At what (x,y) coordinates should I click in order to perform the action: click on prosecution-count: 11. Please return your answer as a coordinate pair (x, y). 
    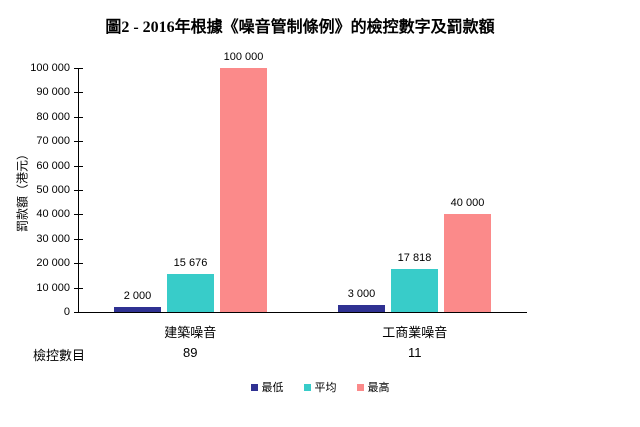
    Looking at the image, I should click on (415, 352).